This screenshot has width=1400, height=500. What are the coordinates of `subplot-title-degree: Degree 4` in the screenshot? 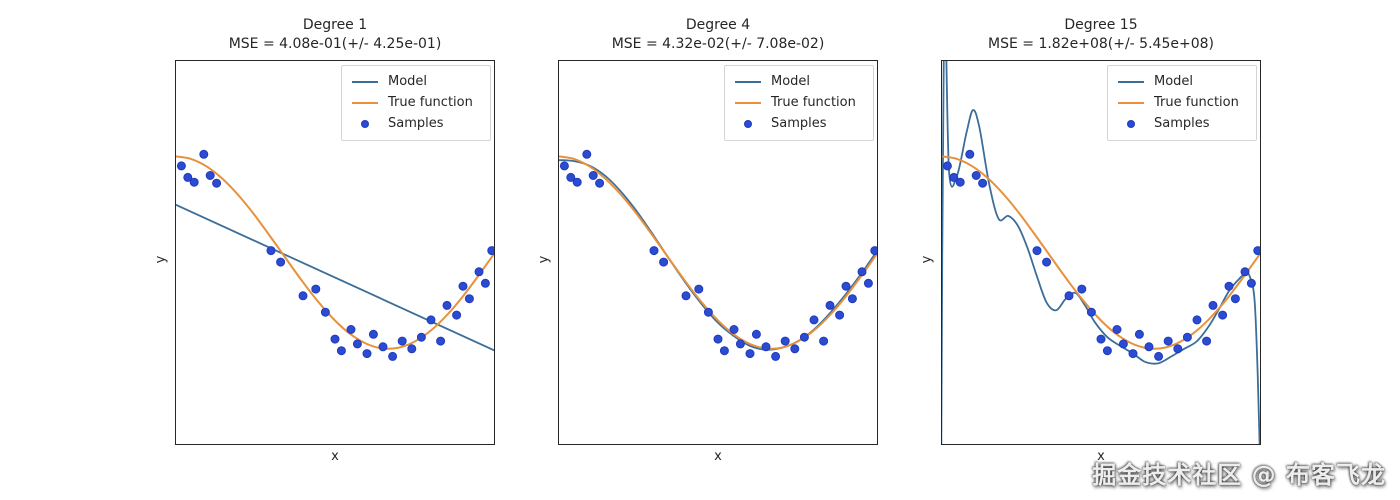 It's located at (718, 25).